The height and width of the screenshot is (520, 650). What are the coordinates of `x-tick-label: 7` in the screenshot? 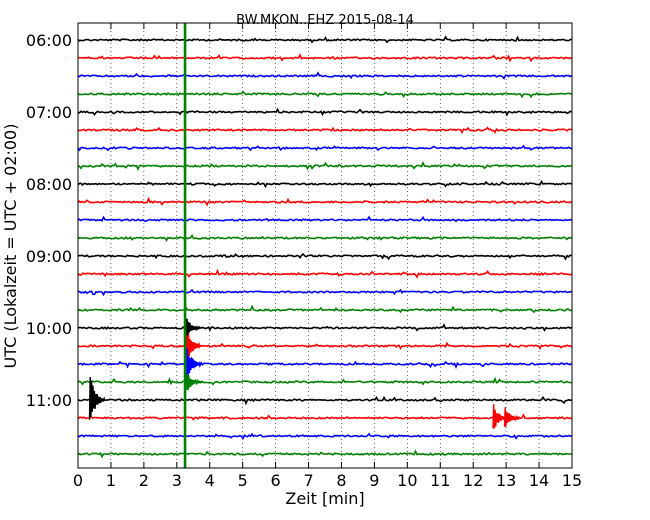 It's located at (308, 480).